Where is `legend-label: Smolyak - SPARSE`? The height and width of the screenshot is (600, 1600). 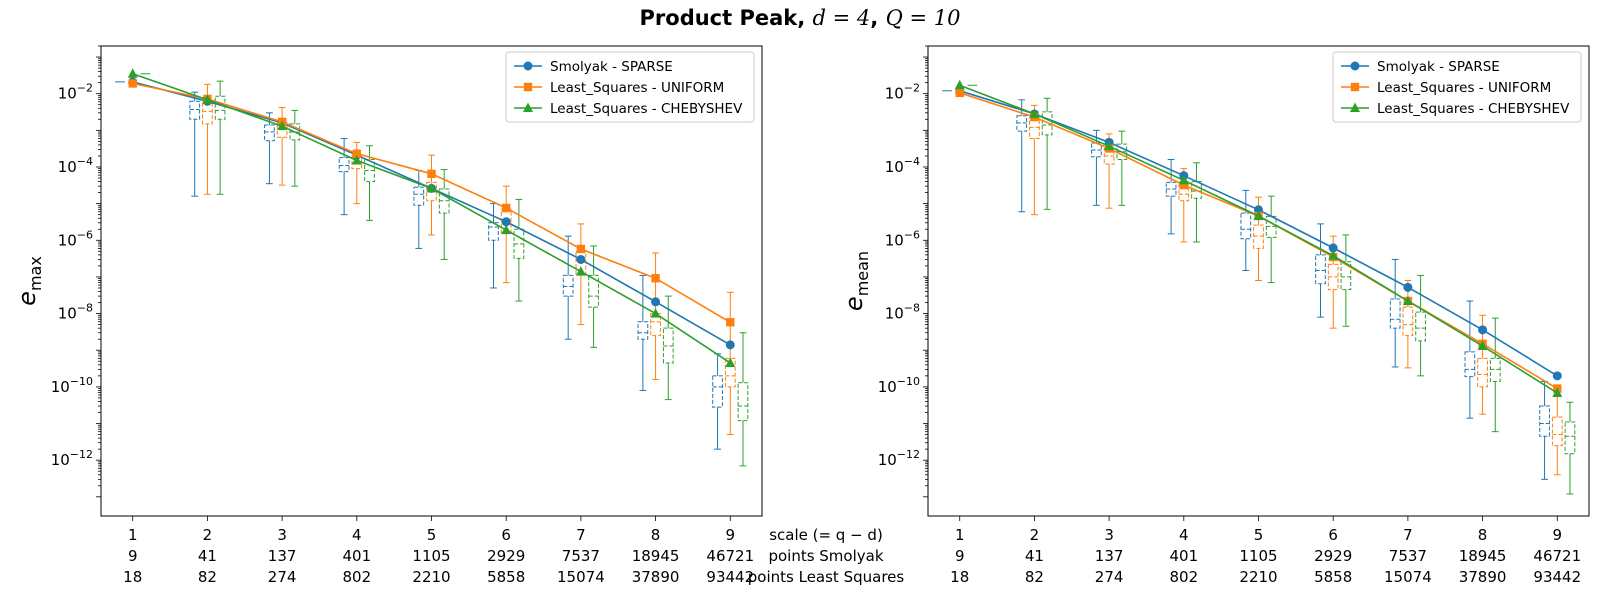
legend-label: Smolyak - SPARSE is located at coordinates (1438, 67).